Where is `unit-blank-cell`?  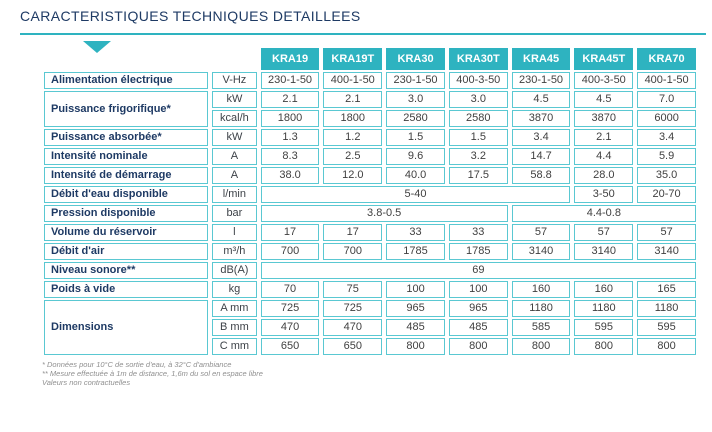 unit-blank-cell is located at coordinates (234, 59).